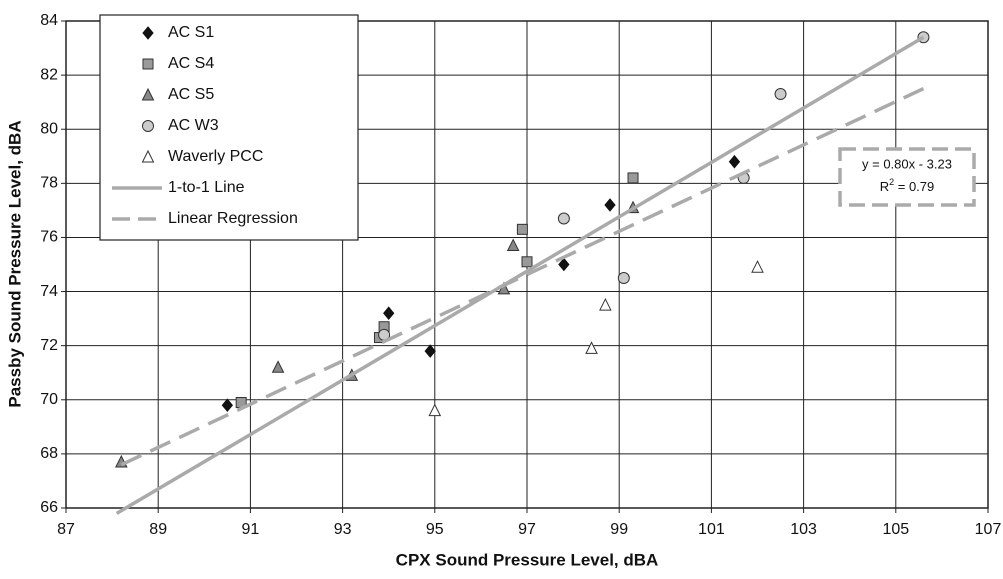  What do you see at coordinates (49, 399) in the screenshot?
I see `y-tick-label: 70` at bounding box center [49, 399].